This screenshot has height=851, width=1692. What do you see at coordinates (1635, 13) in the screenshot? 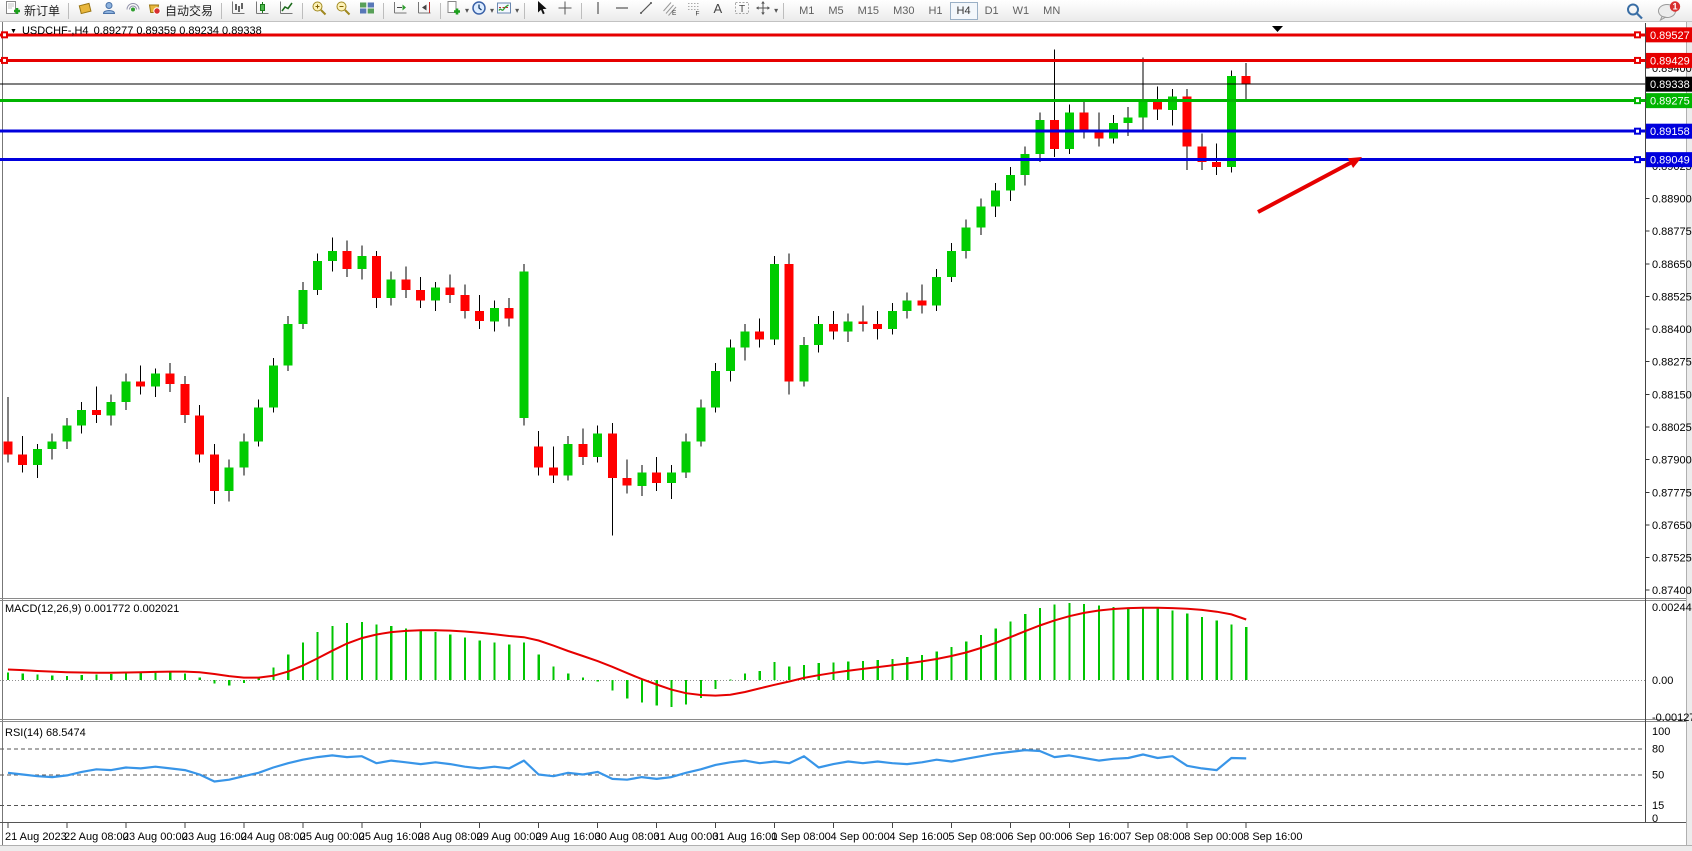
I see `search-button` at bounding box center [1635, 13].